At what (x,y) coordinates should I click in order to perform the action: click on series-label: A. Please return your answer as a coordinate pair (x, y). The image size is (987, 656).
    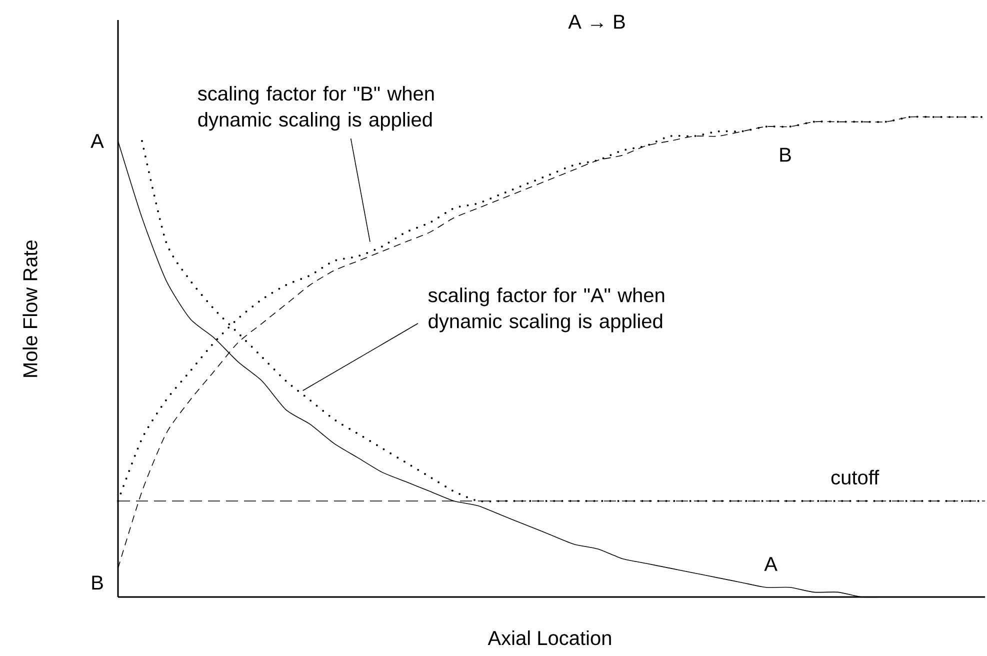
    Looking at the image, I should click on (771, 564).